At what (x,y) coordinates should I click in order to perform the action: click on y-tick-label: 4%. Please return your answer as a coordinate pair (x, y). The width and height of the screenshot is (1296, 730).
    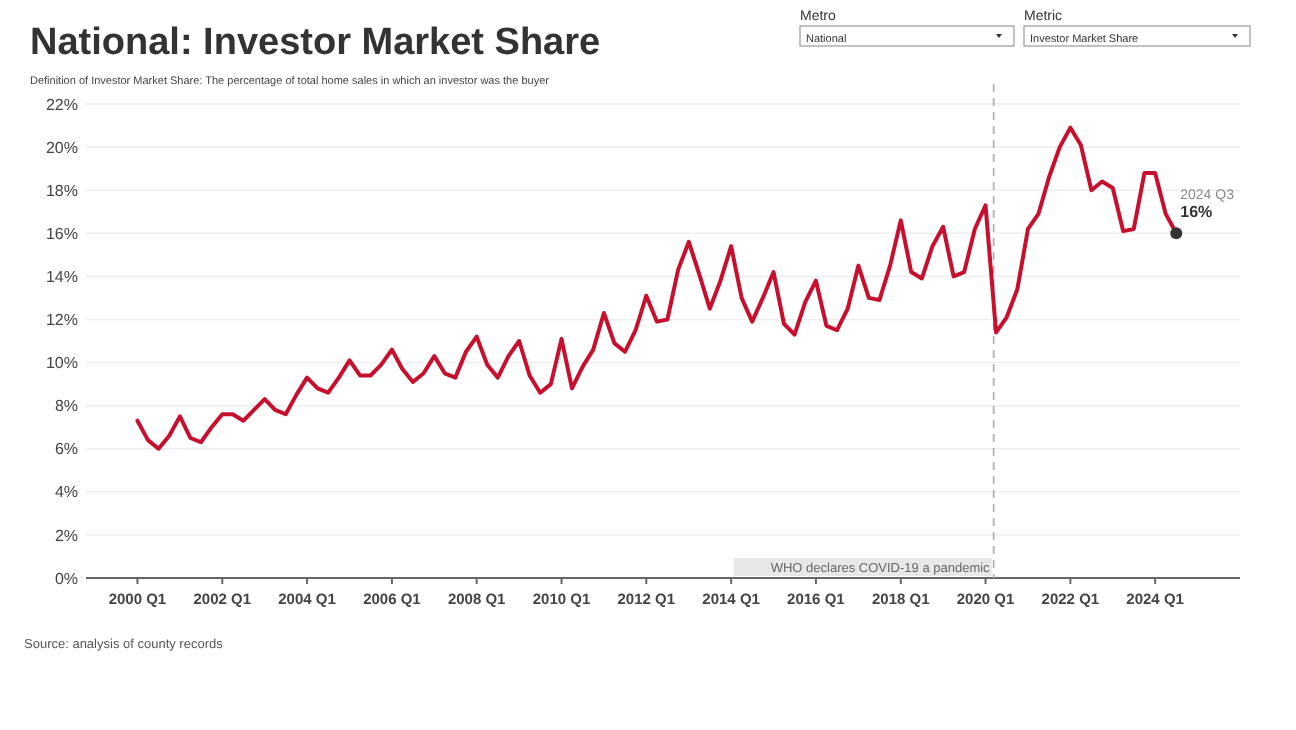
    Looking at the image, I should click on (66, 492).